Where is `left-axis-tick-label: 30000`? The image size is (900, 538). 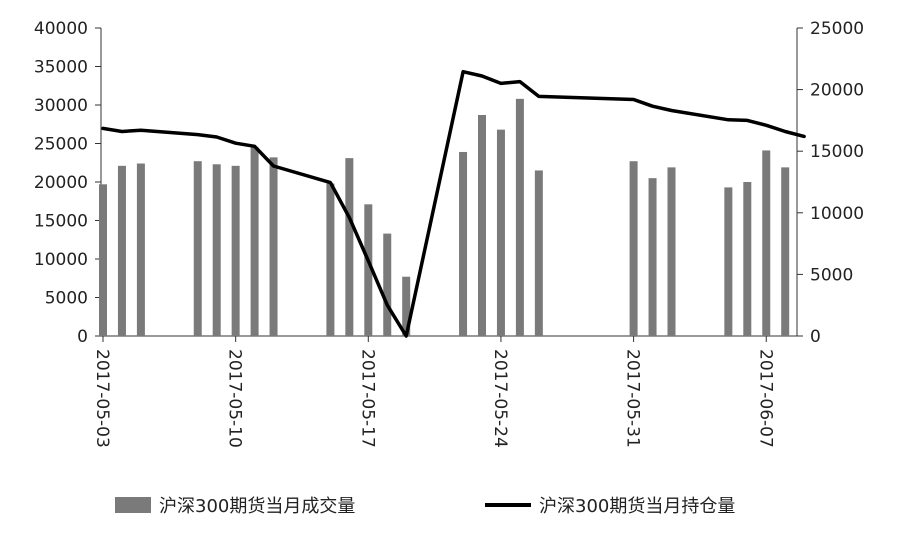
left-axis-tick-label: 30000 is located at coordinates (61, 106).